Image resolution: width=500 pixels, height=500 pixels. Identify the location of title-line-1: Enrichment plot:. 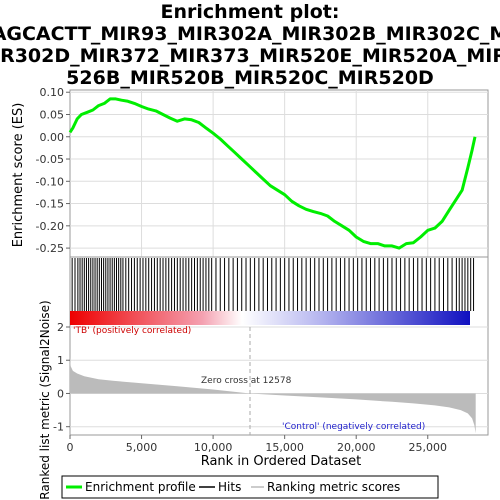
(250, 12).